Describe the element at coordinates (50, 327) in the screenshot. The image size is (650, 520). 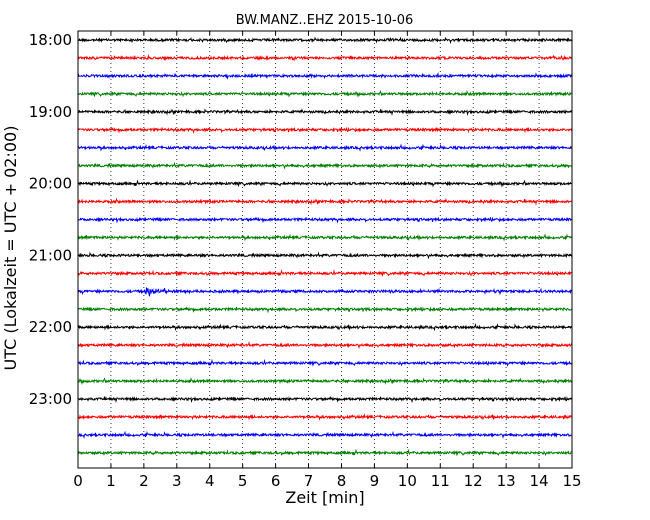
I see `y-tick-label: 22:00` at that location.